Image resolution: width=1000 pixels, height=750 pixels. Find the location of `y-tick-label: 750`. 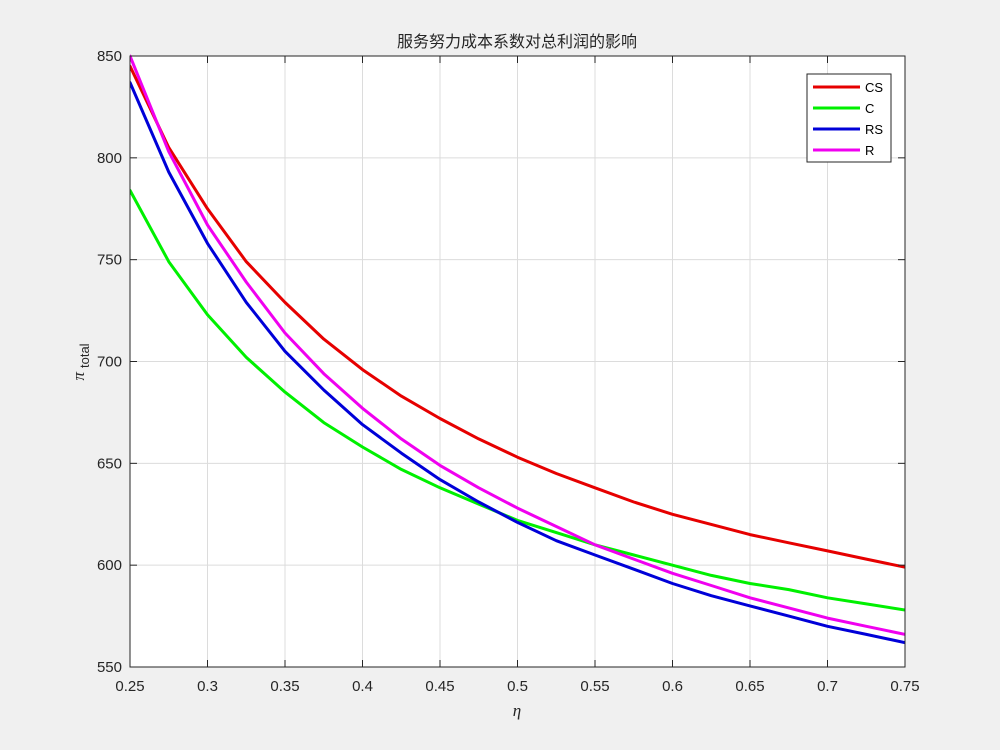

y-tick-label: 750 is located at coordinates (109, 260).